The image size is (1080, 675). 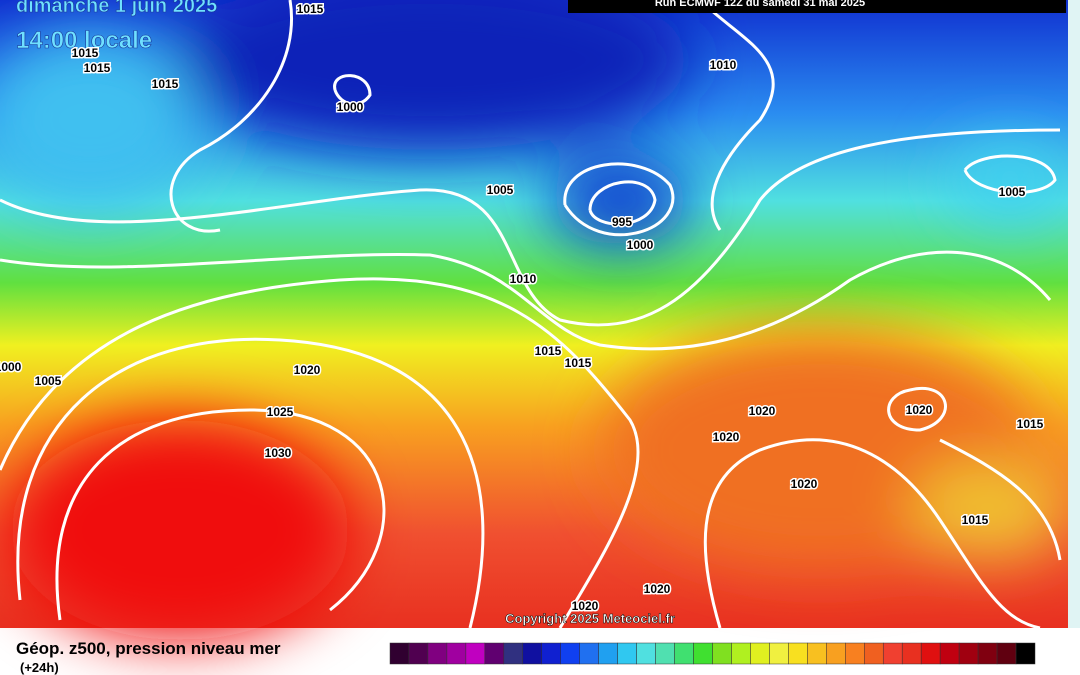 What do you see at coordinates (622, 222) in the screenshot?
I see `isobar-label: 995` at bounding box center [622, 222].